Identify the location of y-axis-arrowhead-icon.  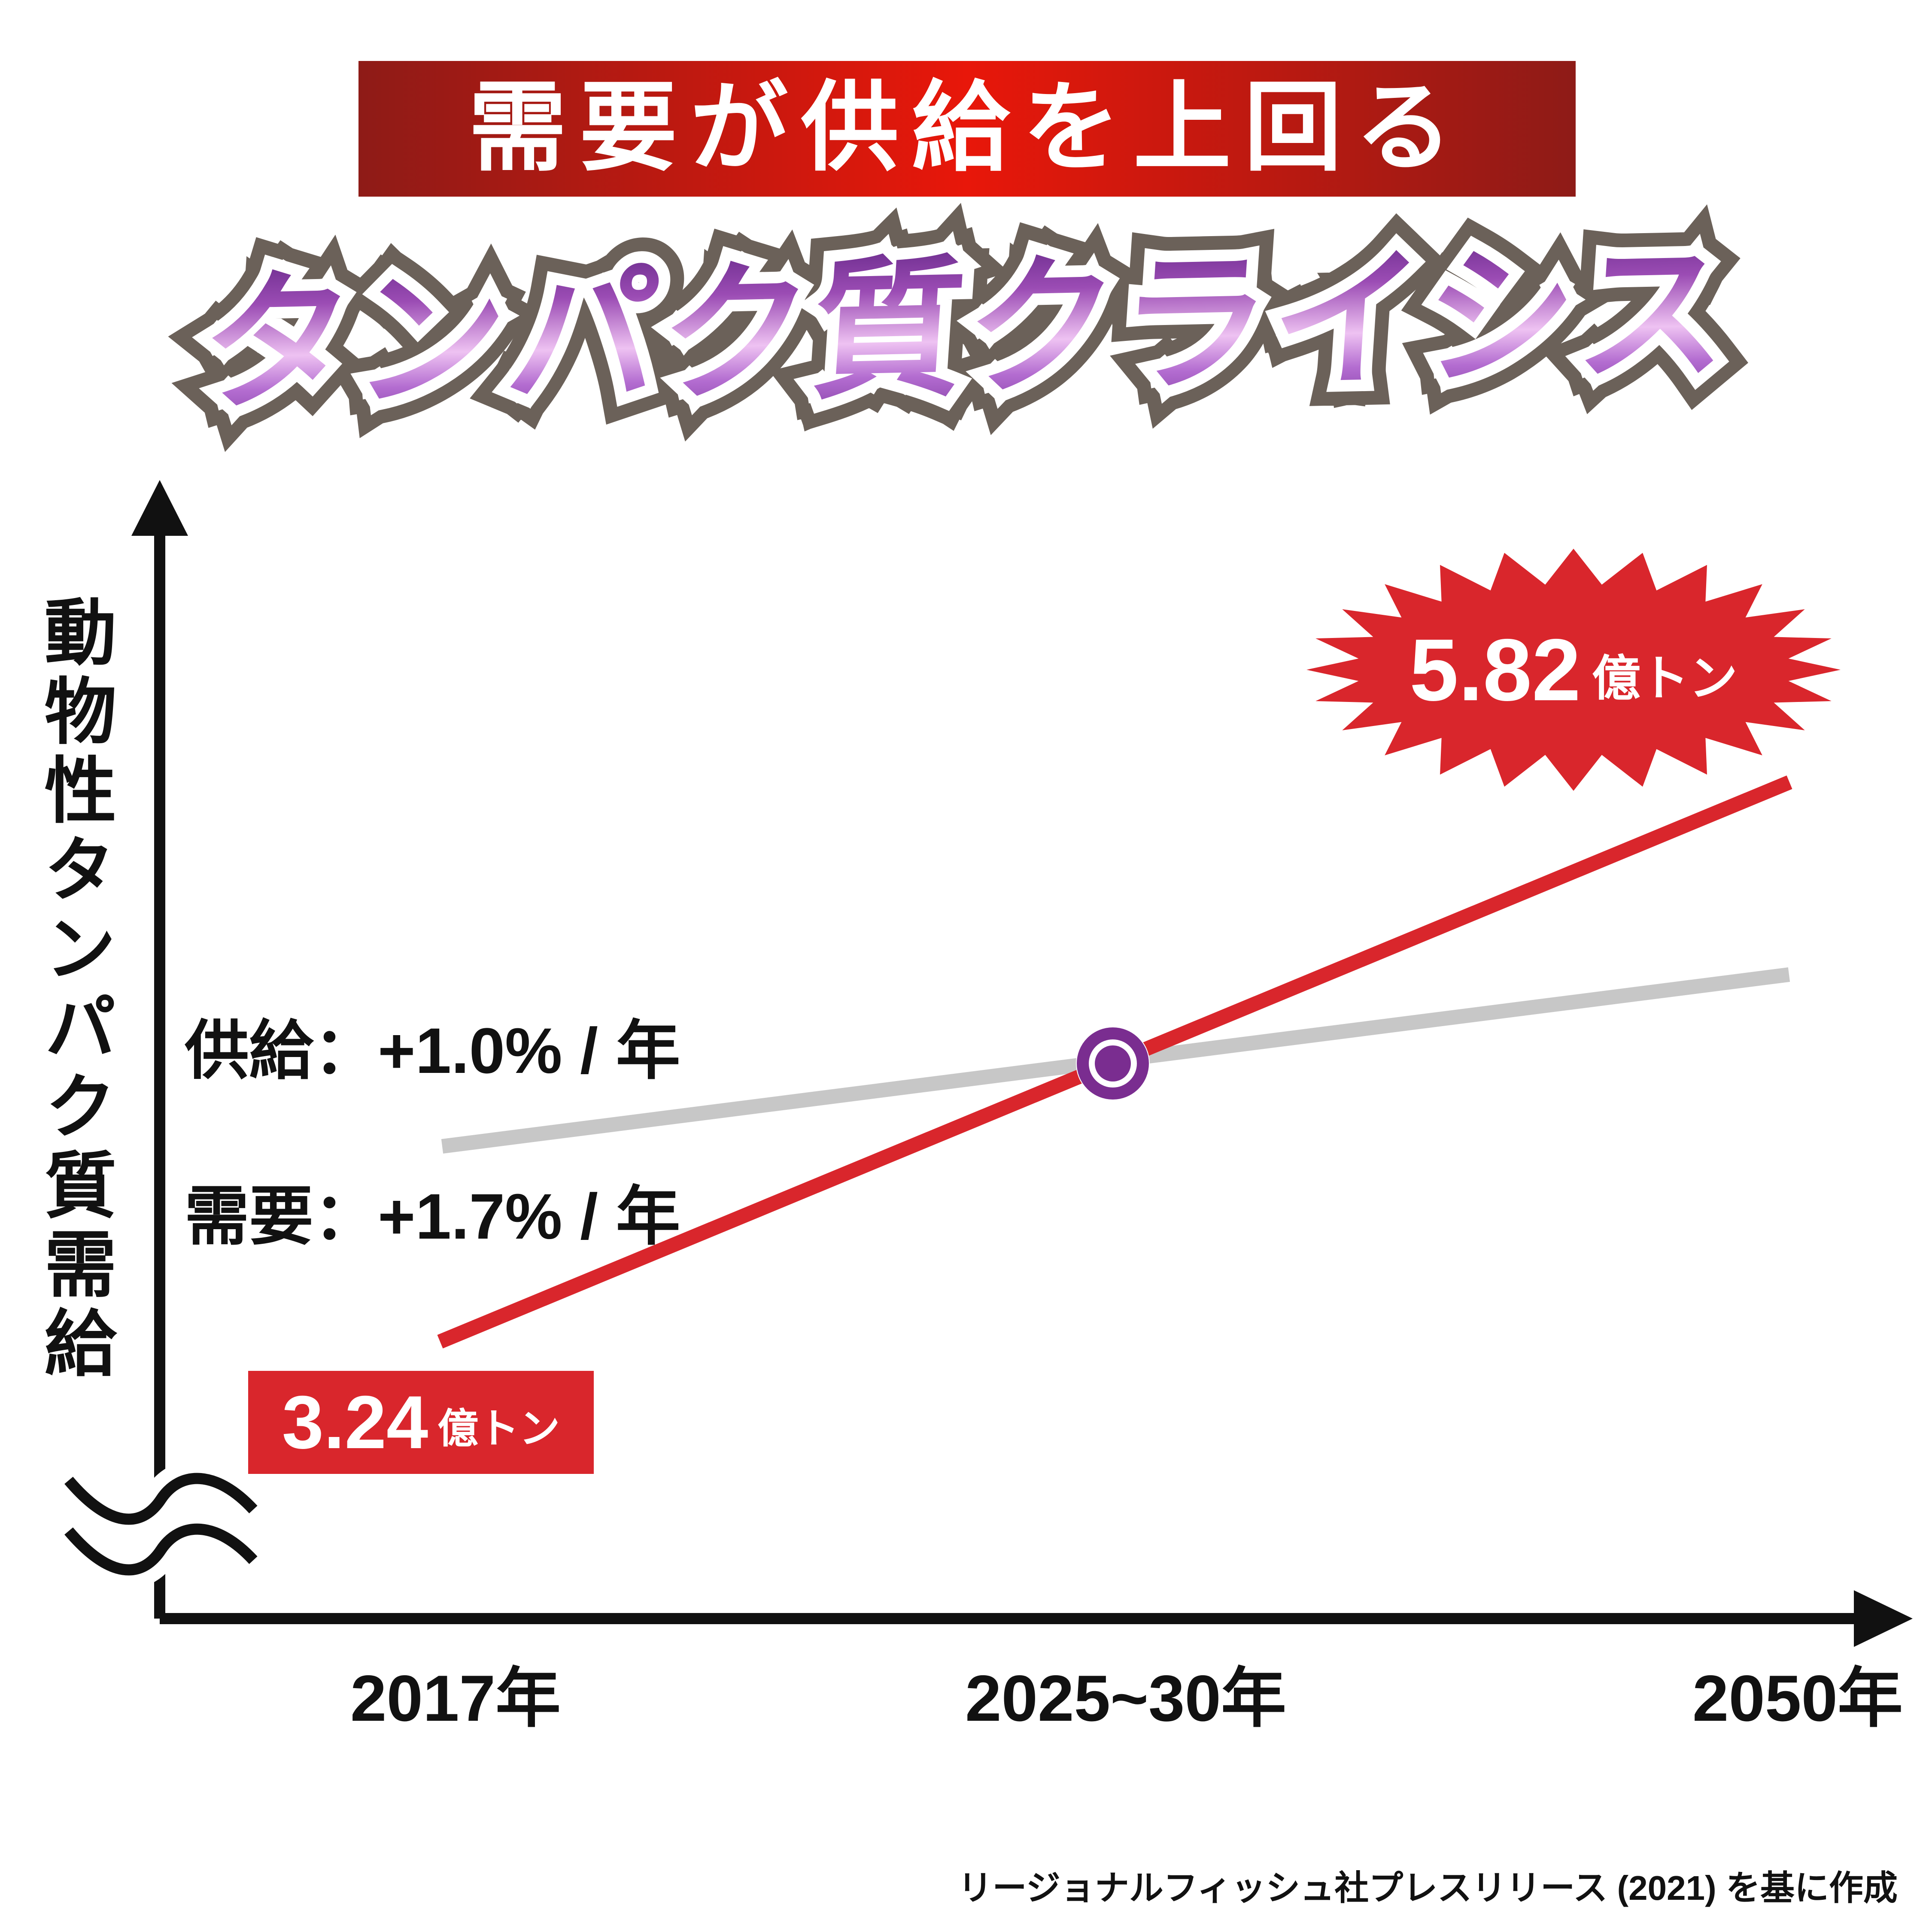
(159, 508).